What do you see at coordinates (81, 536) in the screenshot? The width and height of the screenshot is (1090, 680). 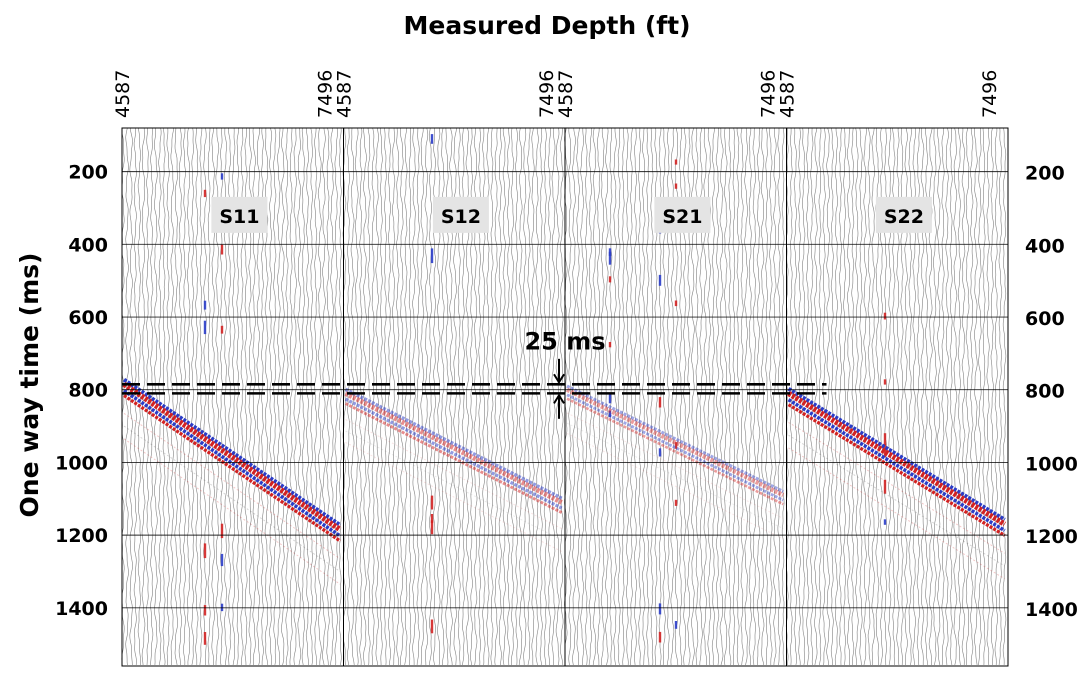 I see `y-tick-left-1200: 1200` at bounding box center [81, 536].